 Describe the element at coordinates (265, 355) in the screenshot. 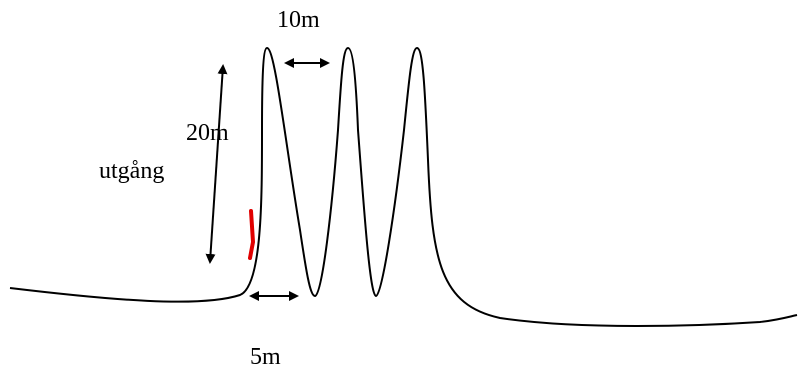

I see `bottom-width-label: 5m` at that location.